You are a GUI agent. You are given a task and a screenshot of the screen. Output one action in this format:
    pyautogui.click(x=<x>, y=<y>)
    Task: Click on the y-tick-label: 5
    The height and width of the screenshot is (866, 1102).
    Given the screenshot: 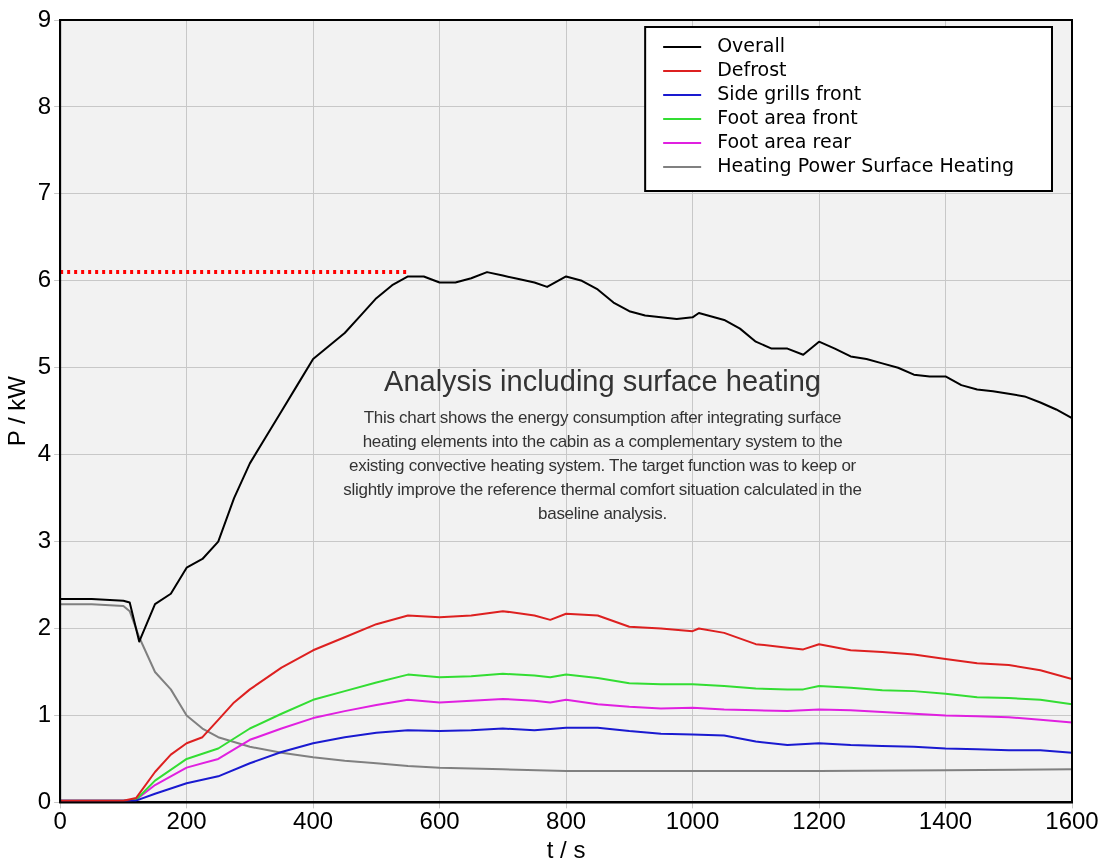 What is the action you would take?
    pyautogui.click(x=44, y=366)
    